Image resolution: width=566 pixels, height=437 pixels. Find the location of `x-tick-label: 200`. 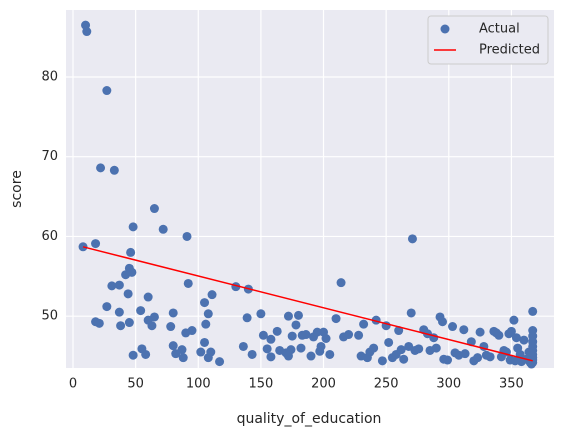

x-tick-label: 200 is located at coordinates (323, 384).